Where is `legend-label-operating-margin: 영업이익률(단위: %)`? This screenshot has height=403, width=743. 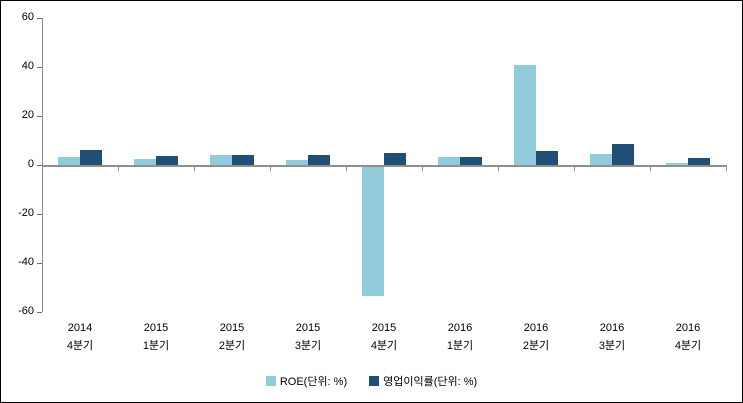
legend-label-operating-margin: 영업이익률(단위: %) is located at coordinates (430, 382).